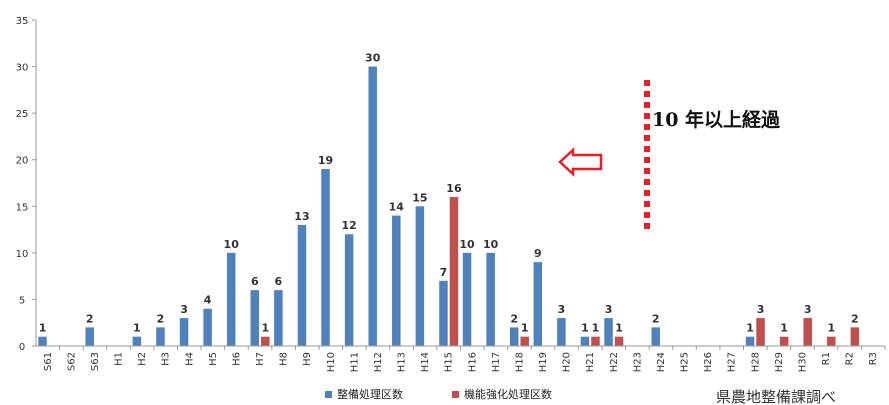 This screenshot has height=405, width=889. Describe the element at coordinates (22, 300) in the screenshot. I see `y-tick-label: 5` at that location.